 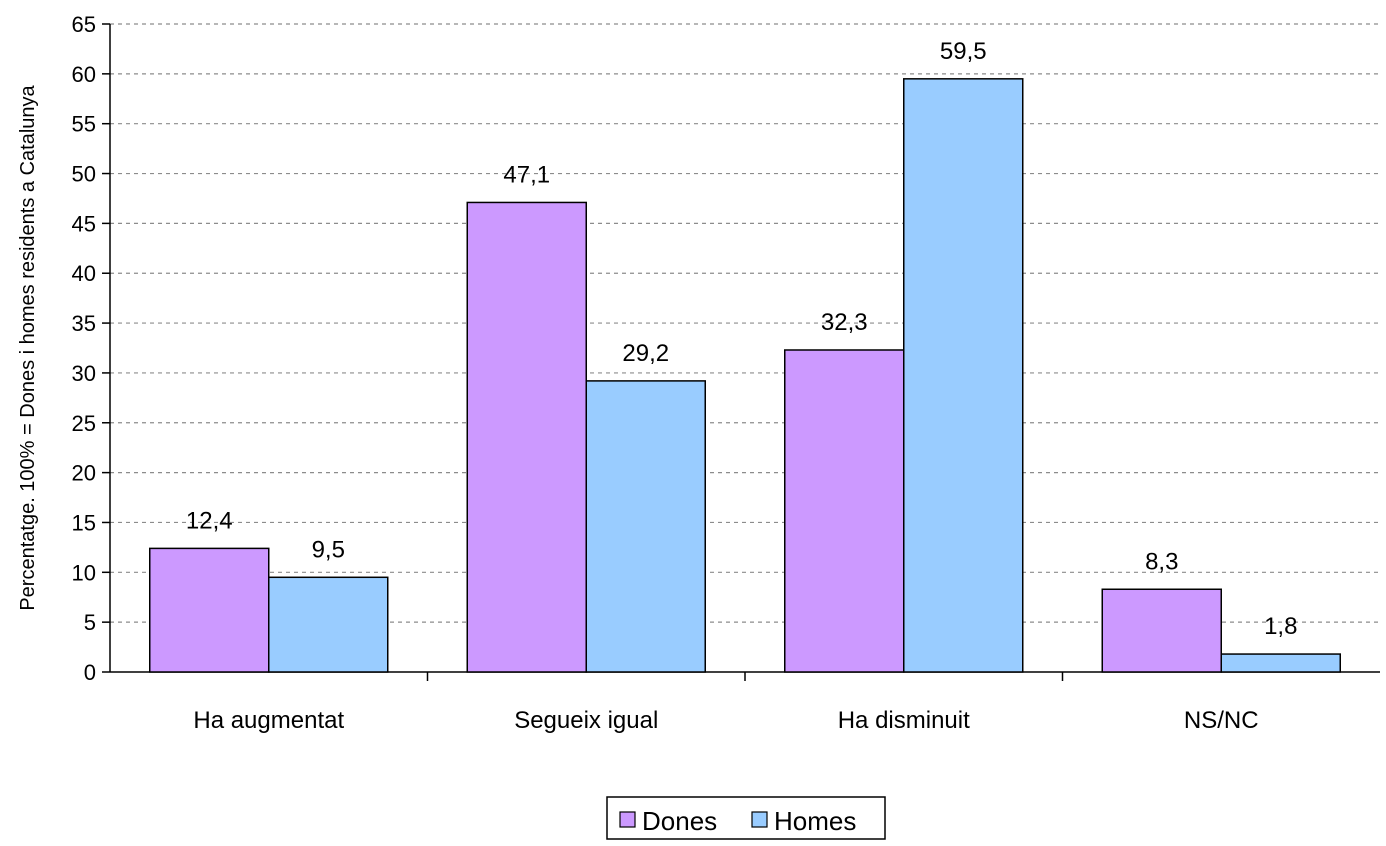 What do you see at coordinates (586, 720) in the screenshot?
I see `x-category-label: Segueix igual` at bounding box center [586, 720].